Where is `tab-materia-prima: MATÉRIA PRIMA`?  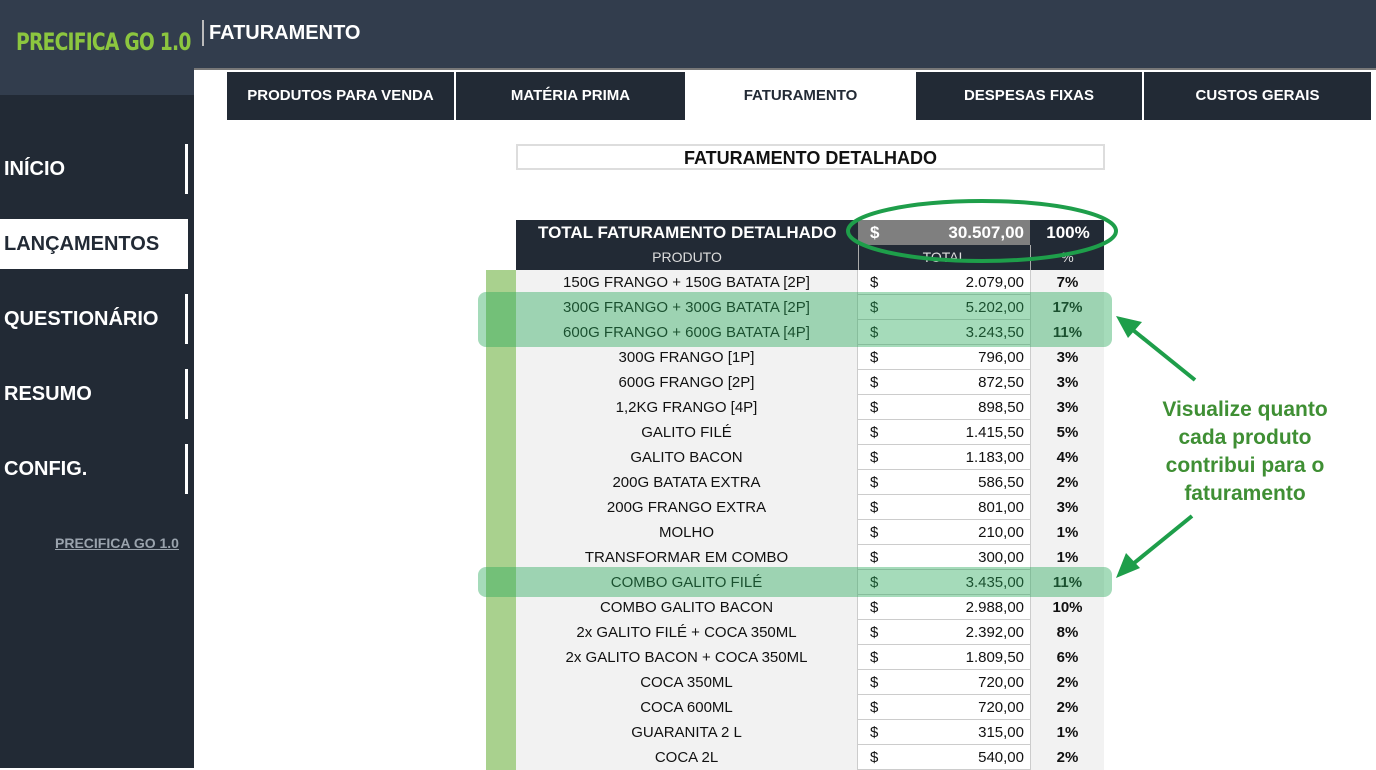
tab-materia-prima: MATÉRIA PRIMA is located at coordinates (570, 96).